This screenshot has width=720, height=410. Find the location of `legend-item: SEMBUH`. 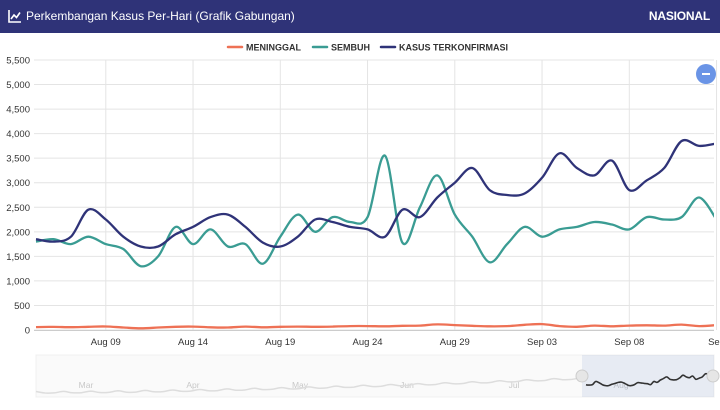

legend-item: SEMBUH is located at coordinates (340, 48).